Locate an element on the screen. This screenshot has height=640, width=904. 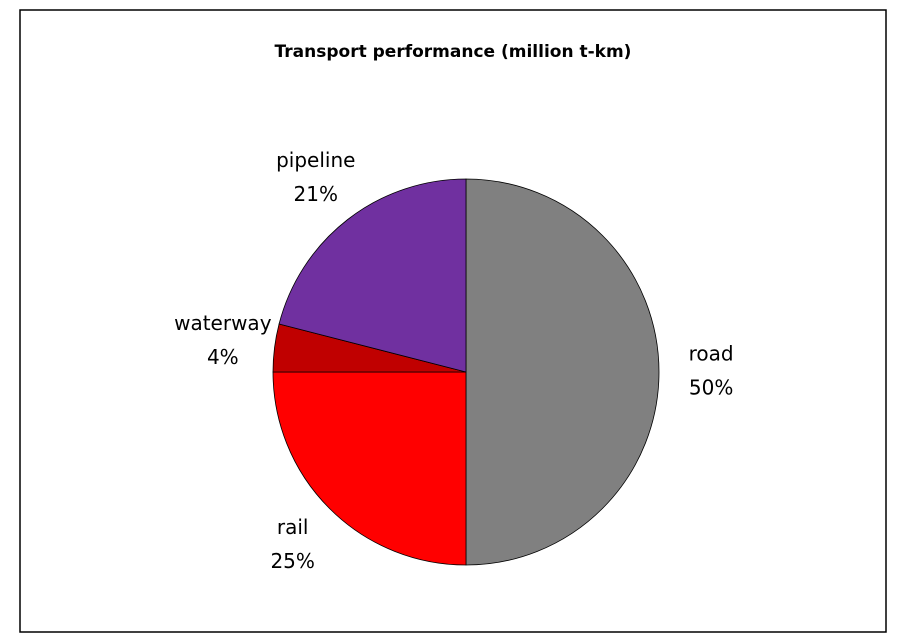
slice-value-label: 25% is located at coordinates (292, 561).